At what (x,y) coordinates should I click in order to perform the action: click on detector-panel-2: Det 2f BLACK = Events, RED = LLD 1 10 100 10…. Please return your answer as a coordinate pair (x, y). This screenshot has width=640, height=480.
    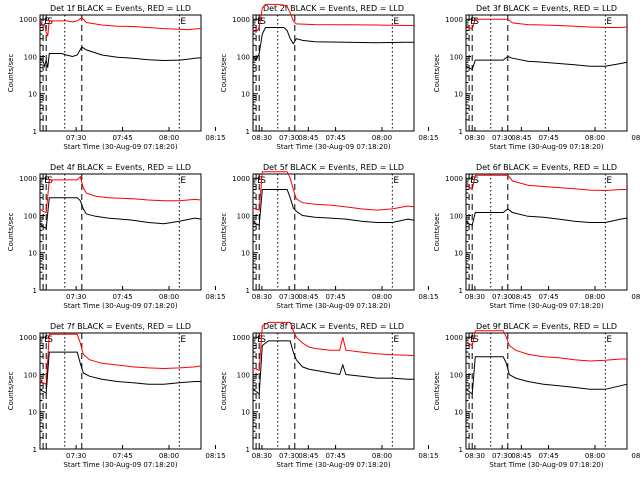
    Looking at the image, I should click on (375, 77).